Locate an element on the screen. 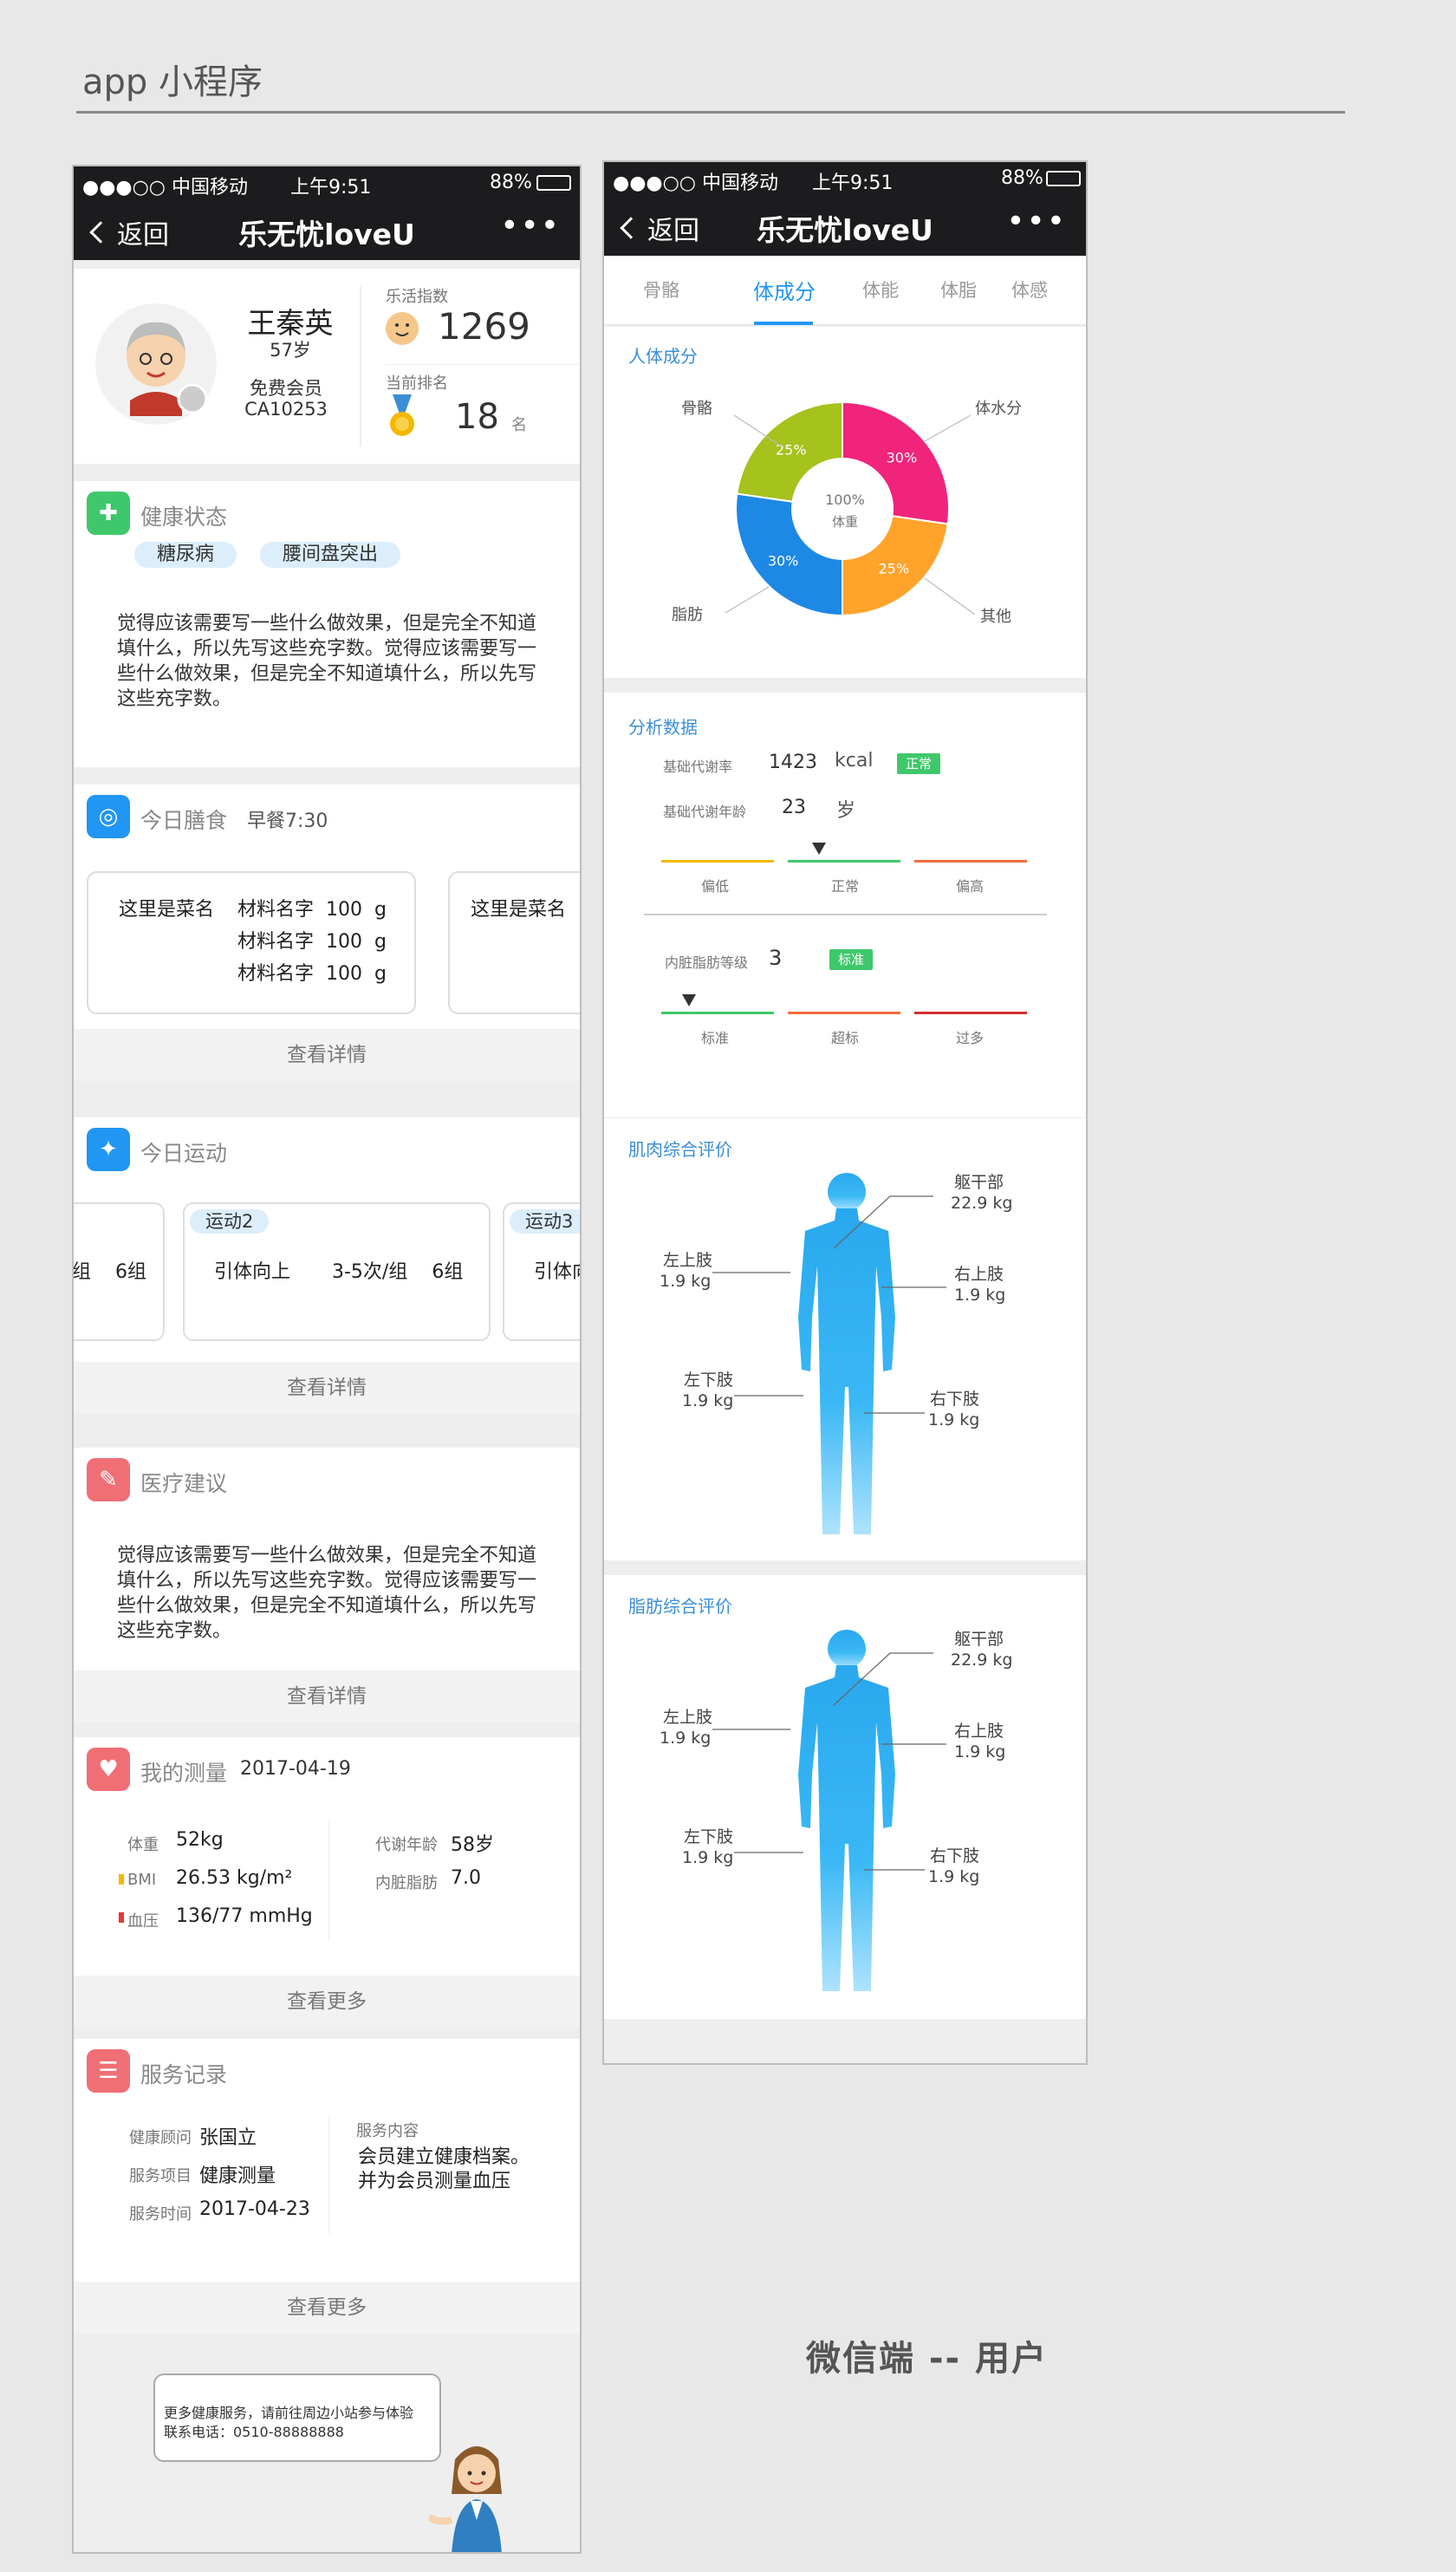 This screenshot has height=2572, width=1456. dish-card: 这里是菜名 is located at coordinates (514, 942).